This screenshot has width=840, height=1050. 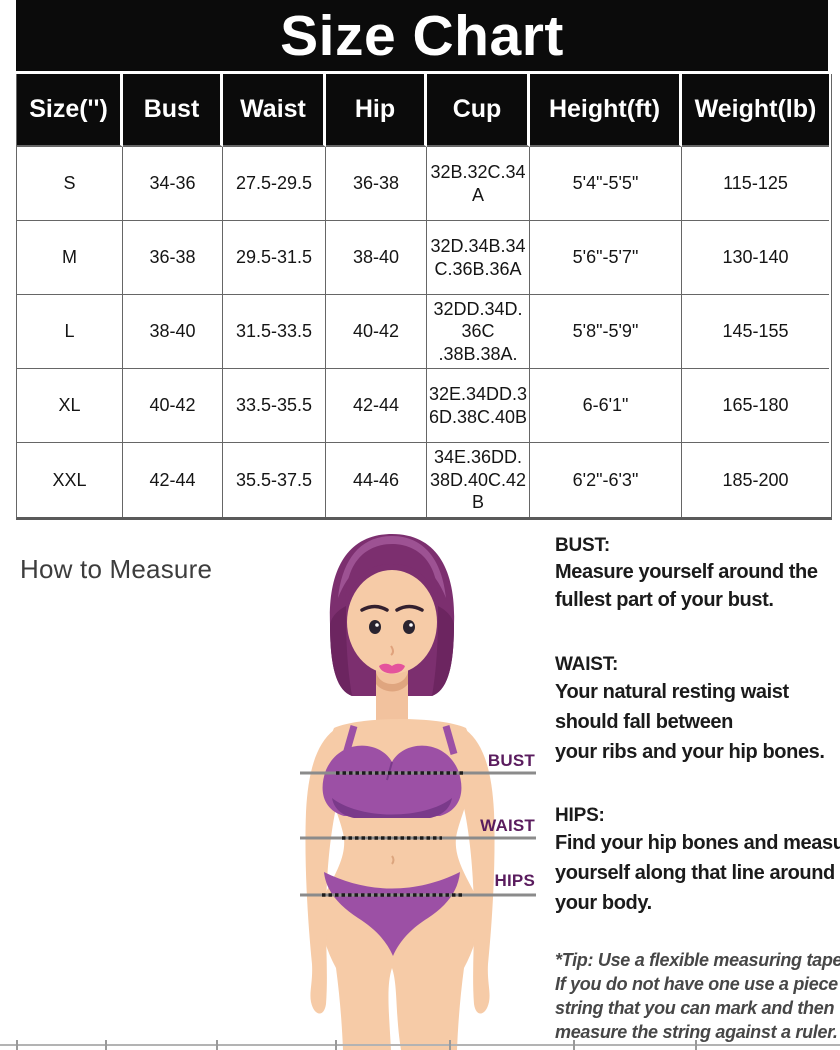 What do you see at coordinates (70, 184) in the screenshot?
I see `table-cell: S` at bounding box center [70, 184].